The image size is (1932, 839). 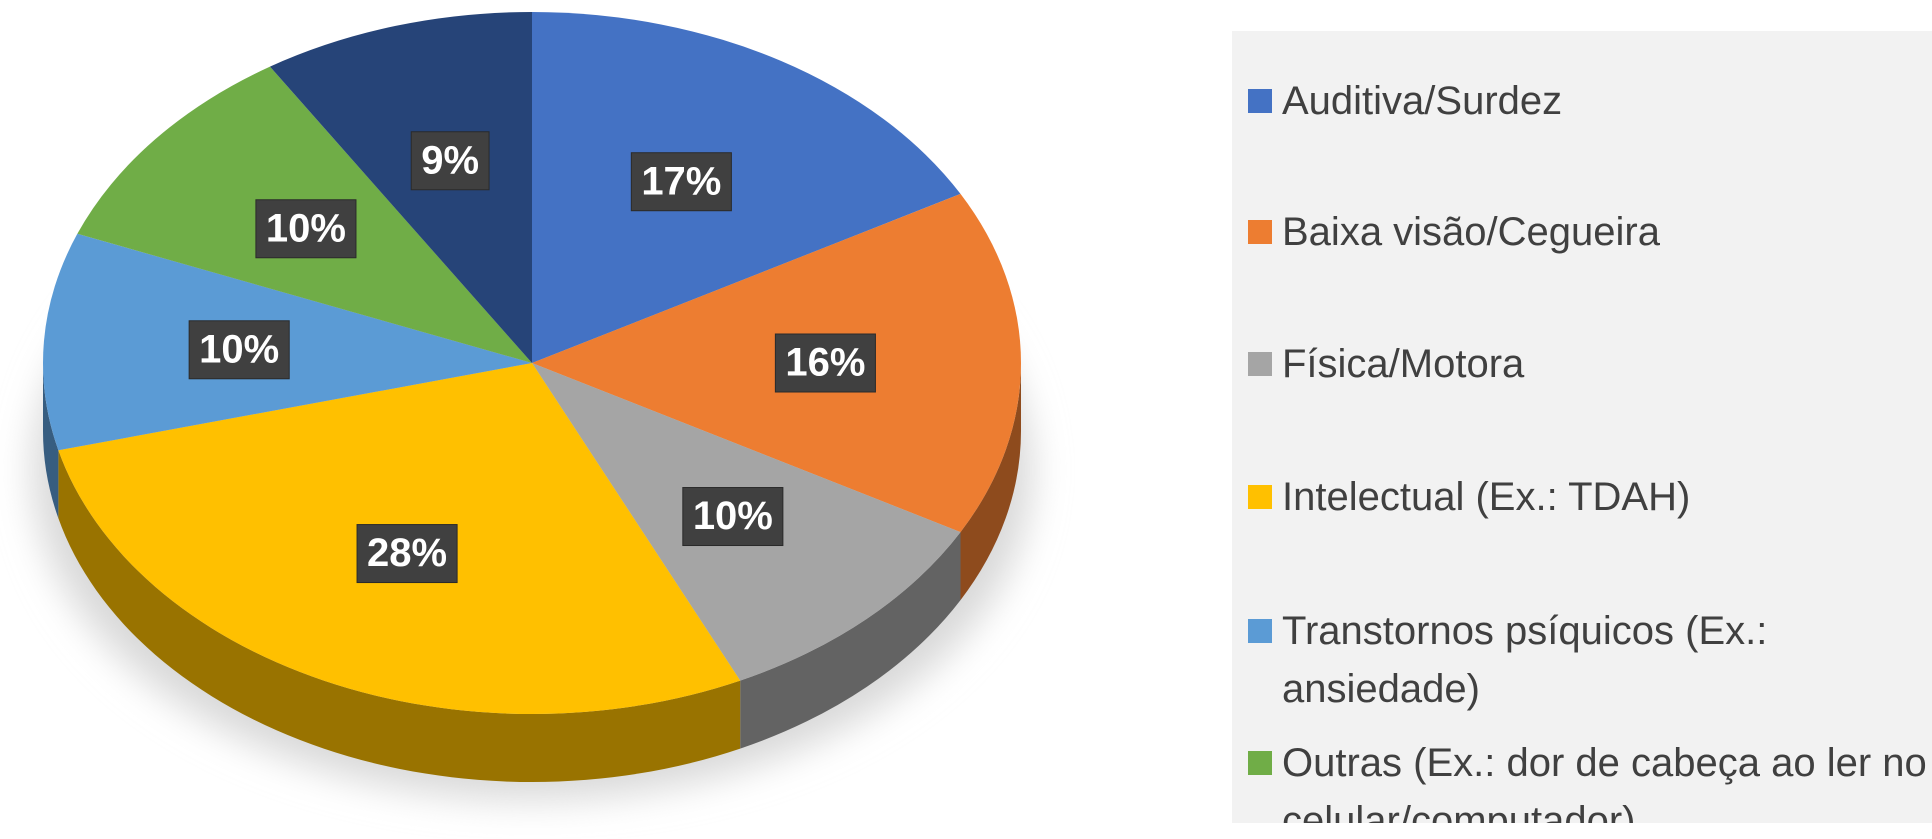 I want to click on legend-label: Baixa visão/Cegueira, so click(x=1471, y=232).